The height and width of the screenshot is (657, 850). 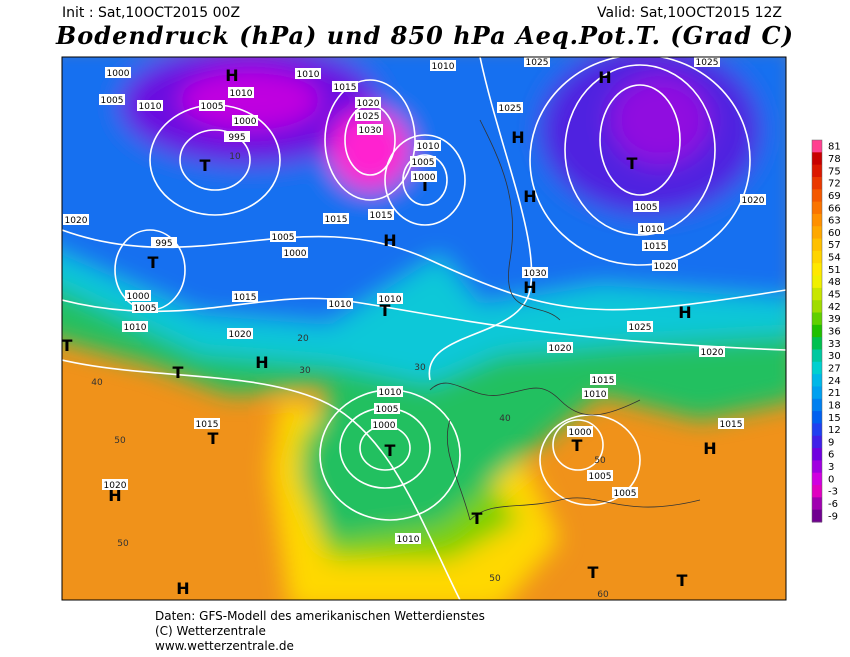 I want to click on colorbar-label: 69, so click(x=834, y=196).